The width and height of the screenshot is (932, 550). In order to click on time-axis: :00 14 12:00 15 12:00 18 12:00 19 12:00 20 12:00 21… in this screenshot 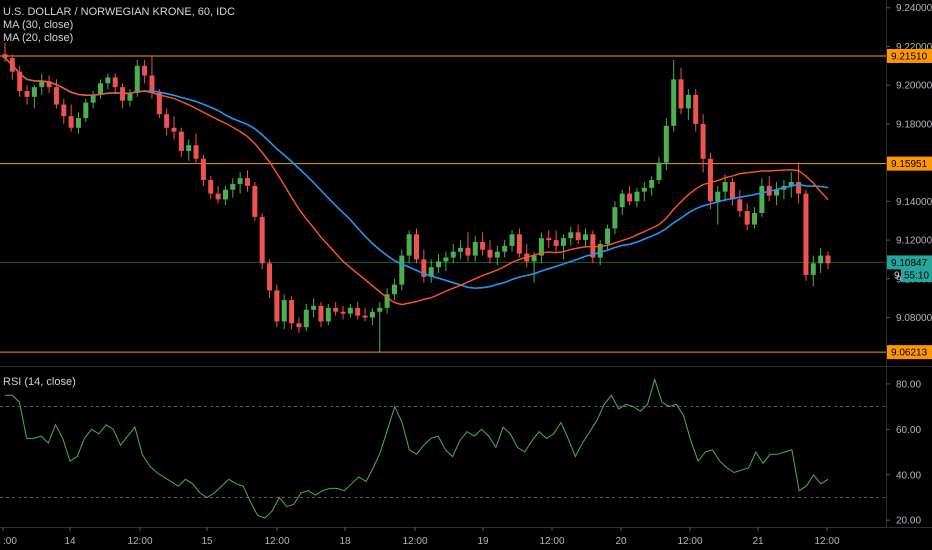, I will do `click(421, 537)`.